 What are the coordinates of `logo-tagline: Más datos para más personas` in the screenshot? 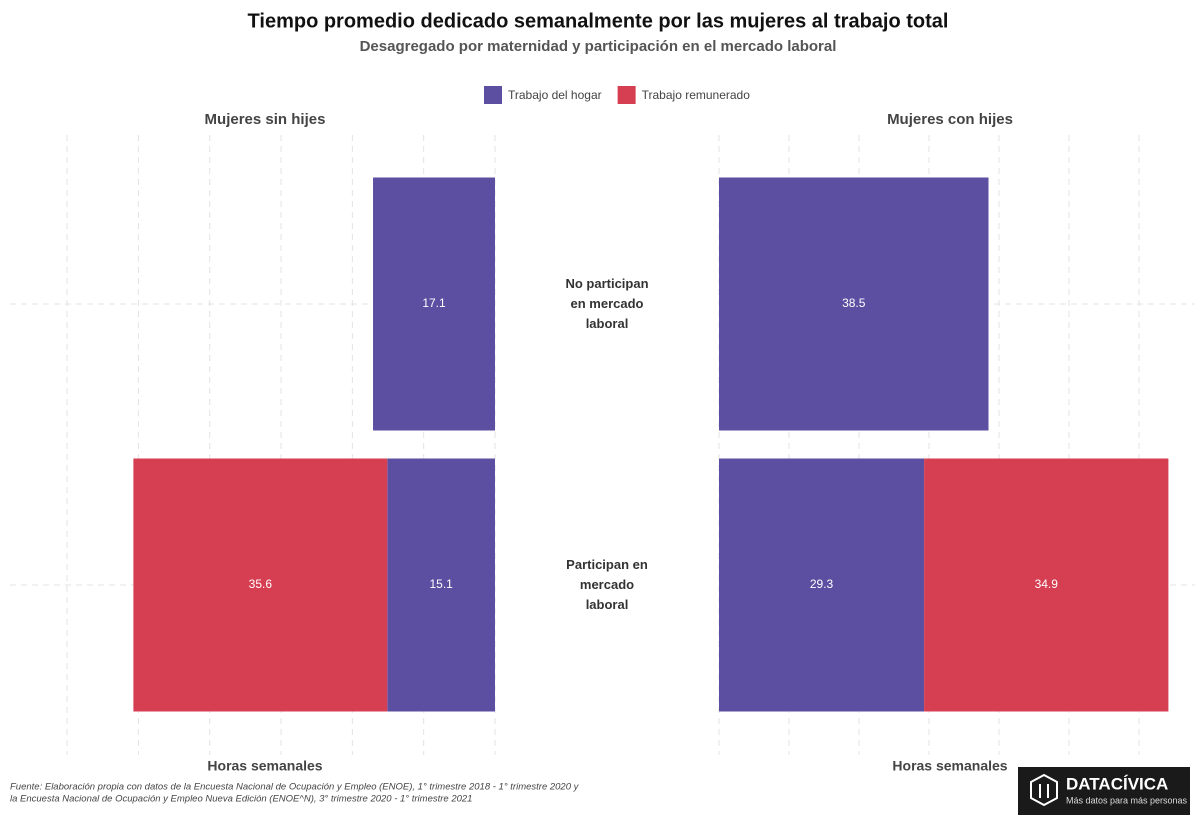 It's located at (1127, 800).